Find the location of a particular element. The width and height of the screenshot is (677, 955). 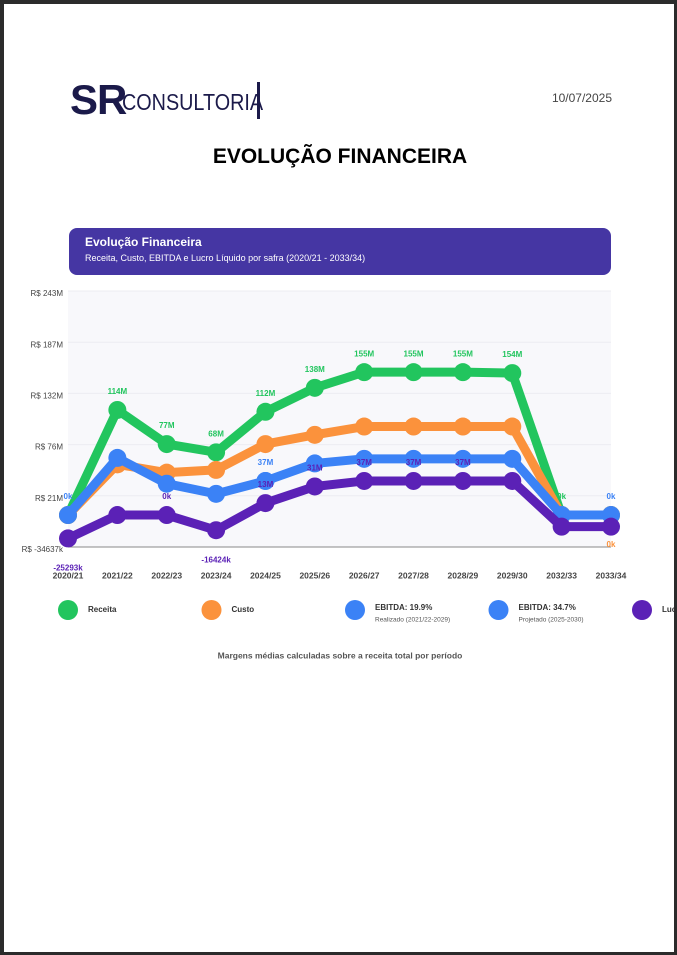

x-tick-label: 2029/30 is located at coordinates (512, 575).